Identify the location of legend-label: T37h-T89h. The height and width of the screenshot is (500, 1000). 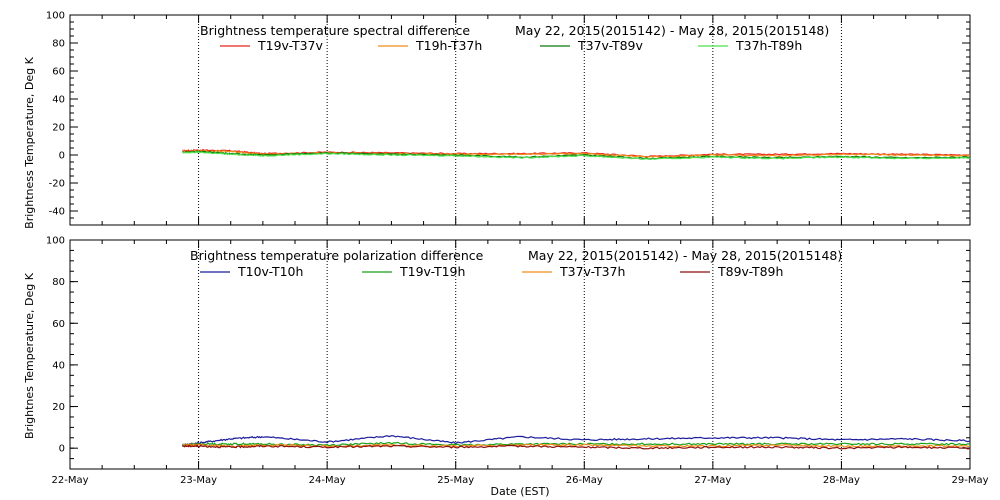
(768, 45).